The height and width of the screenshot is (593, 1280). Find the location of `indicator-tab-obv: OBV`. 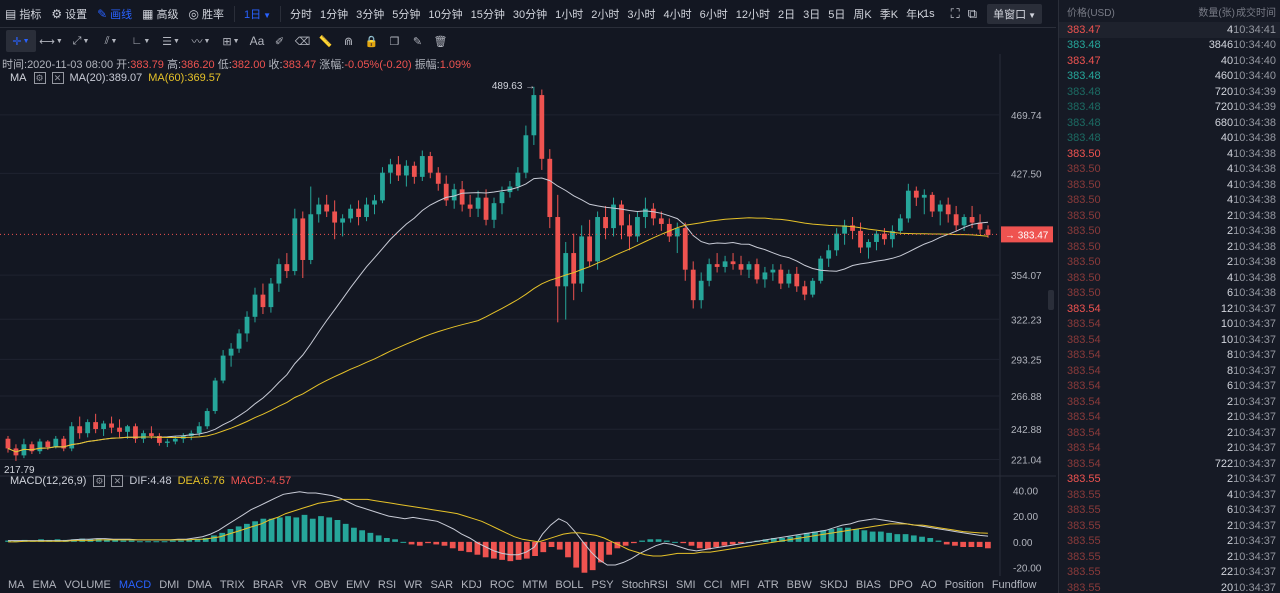

indicator-tab-obv: OBV is located at coordinates (326, 584).